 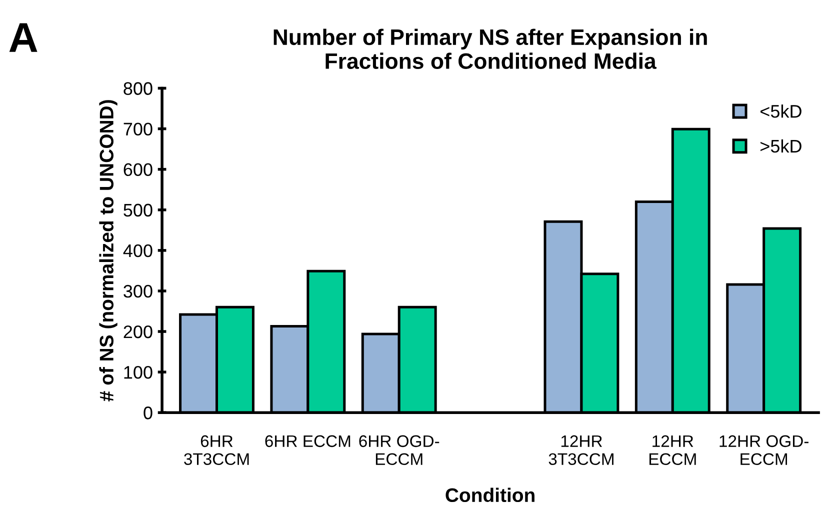 I want to click on y-axis-title: # of NS (normalized to UNCOND), so click(x=108, y=251).